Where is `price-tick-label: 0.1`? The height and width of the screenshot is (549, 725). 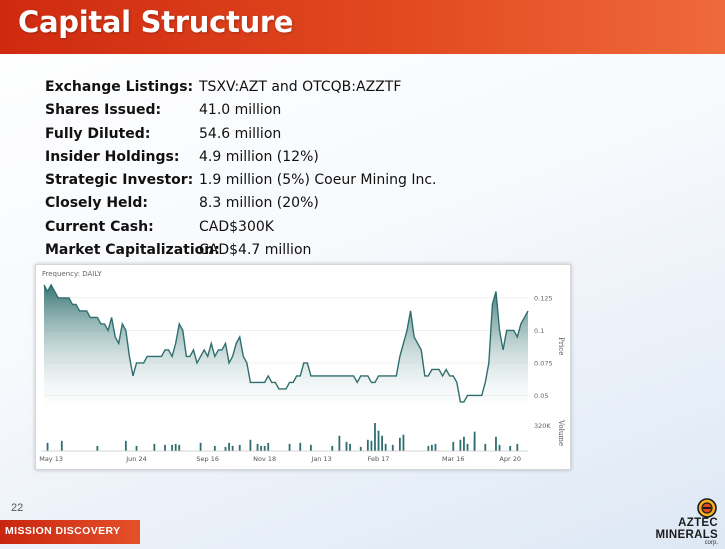
price-tick-label: 0.1 is located at coordinates (539, 331).